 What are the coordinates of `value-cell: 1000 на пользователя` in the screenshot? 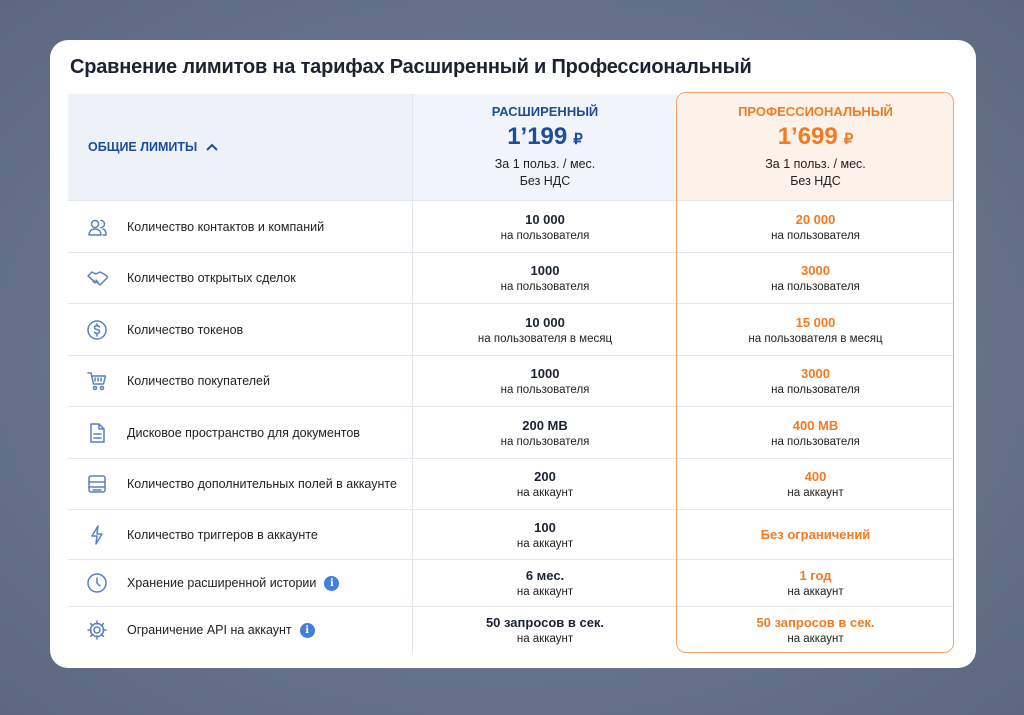 It's located at (544, 278).